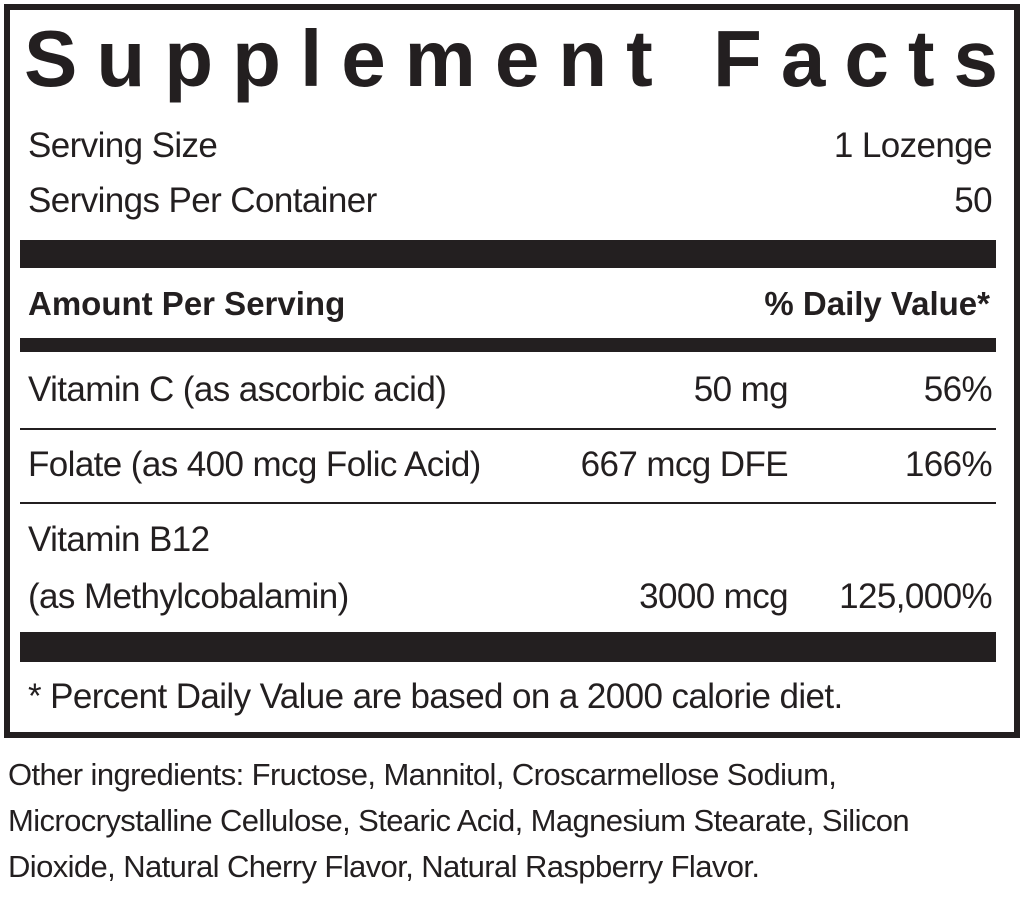  I want to click on nutrient-amount: 667 mcg DFE, so click(684, 464).